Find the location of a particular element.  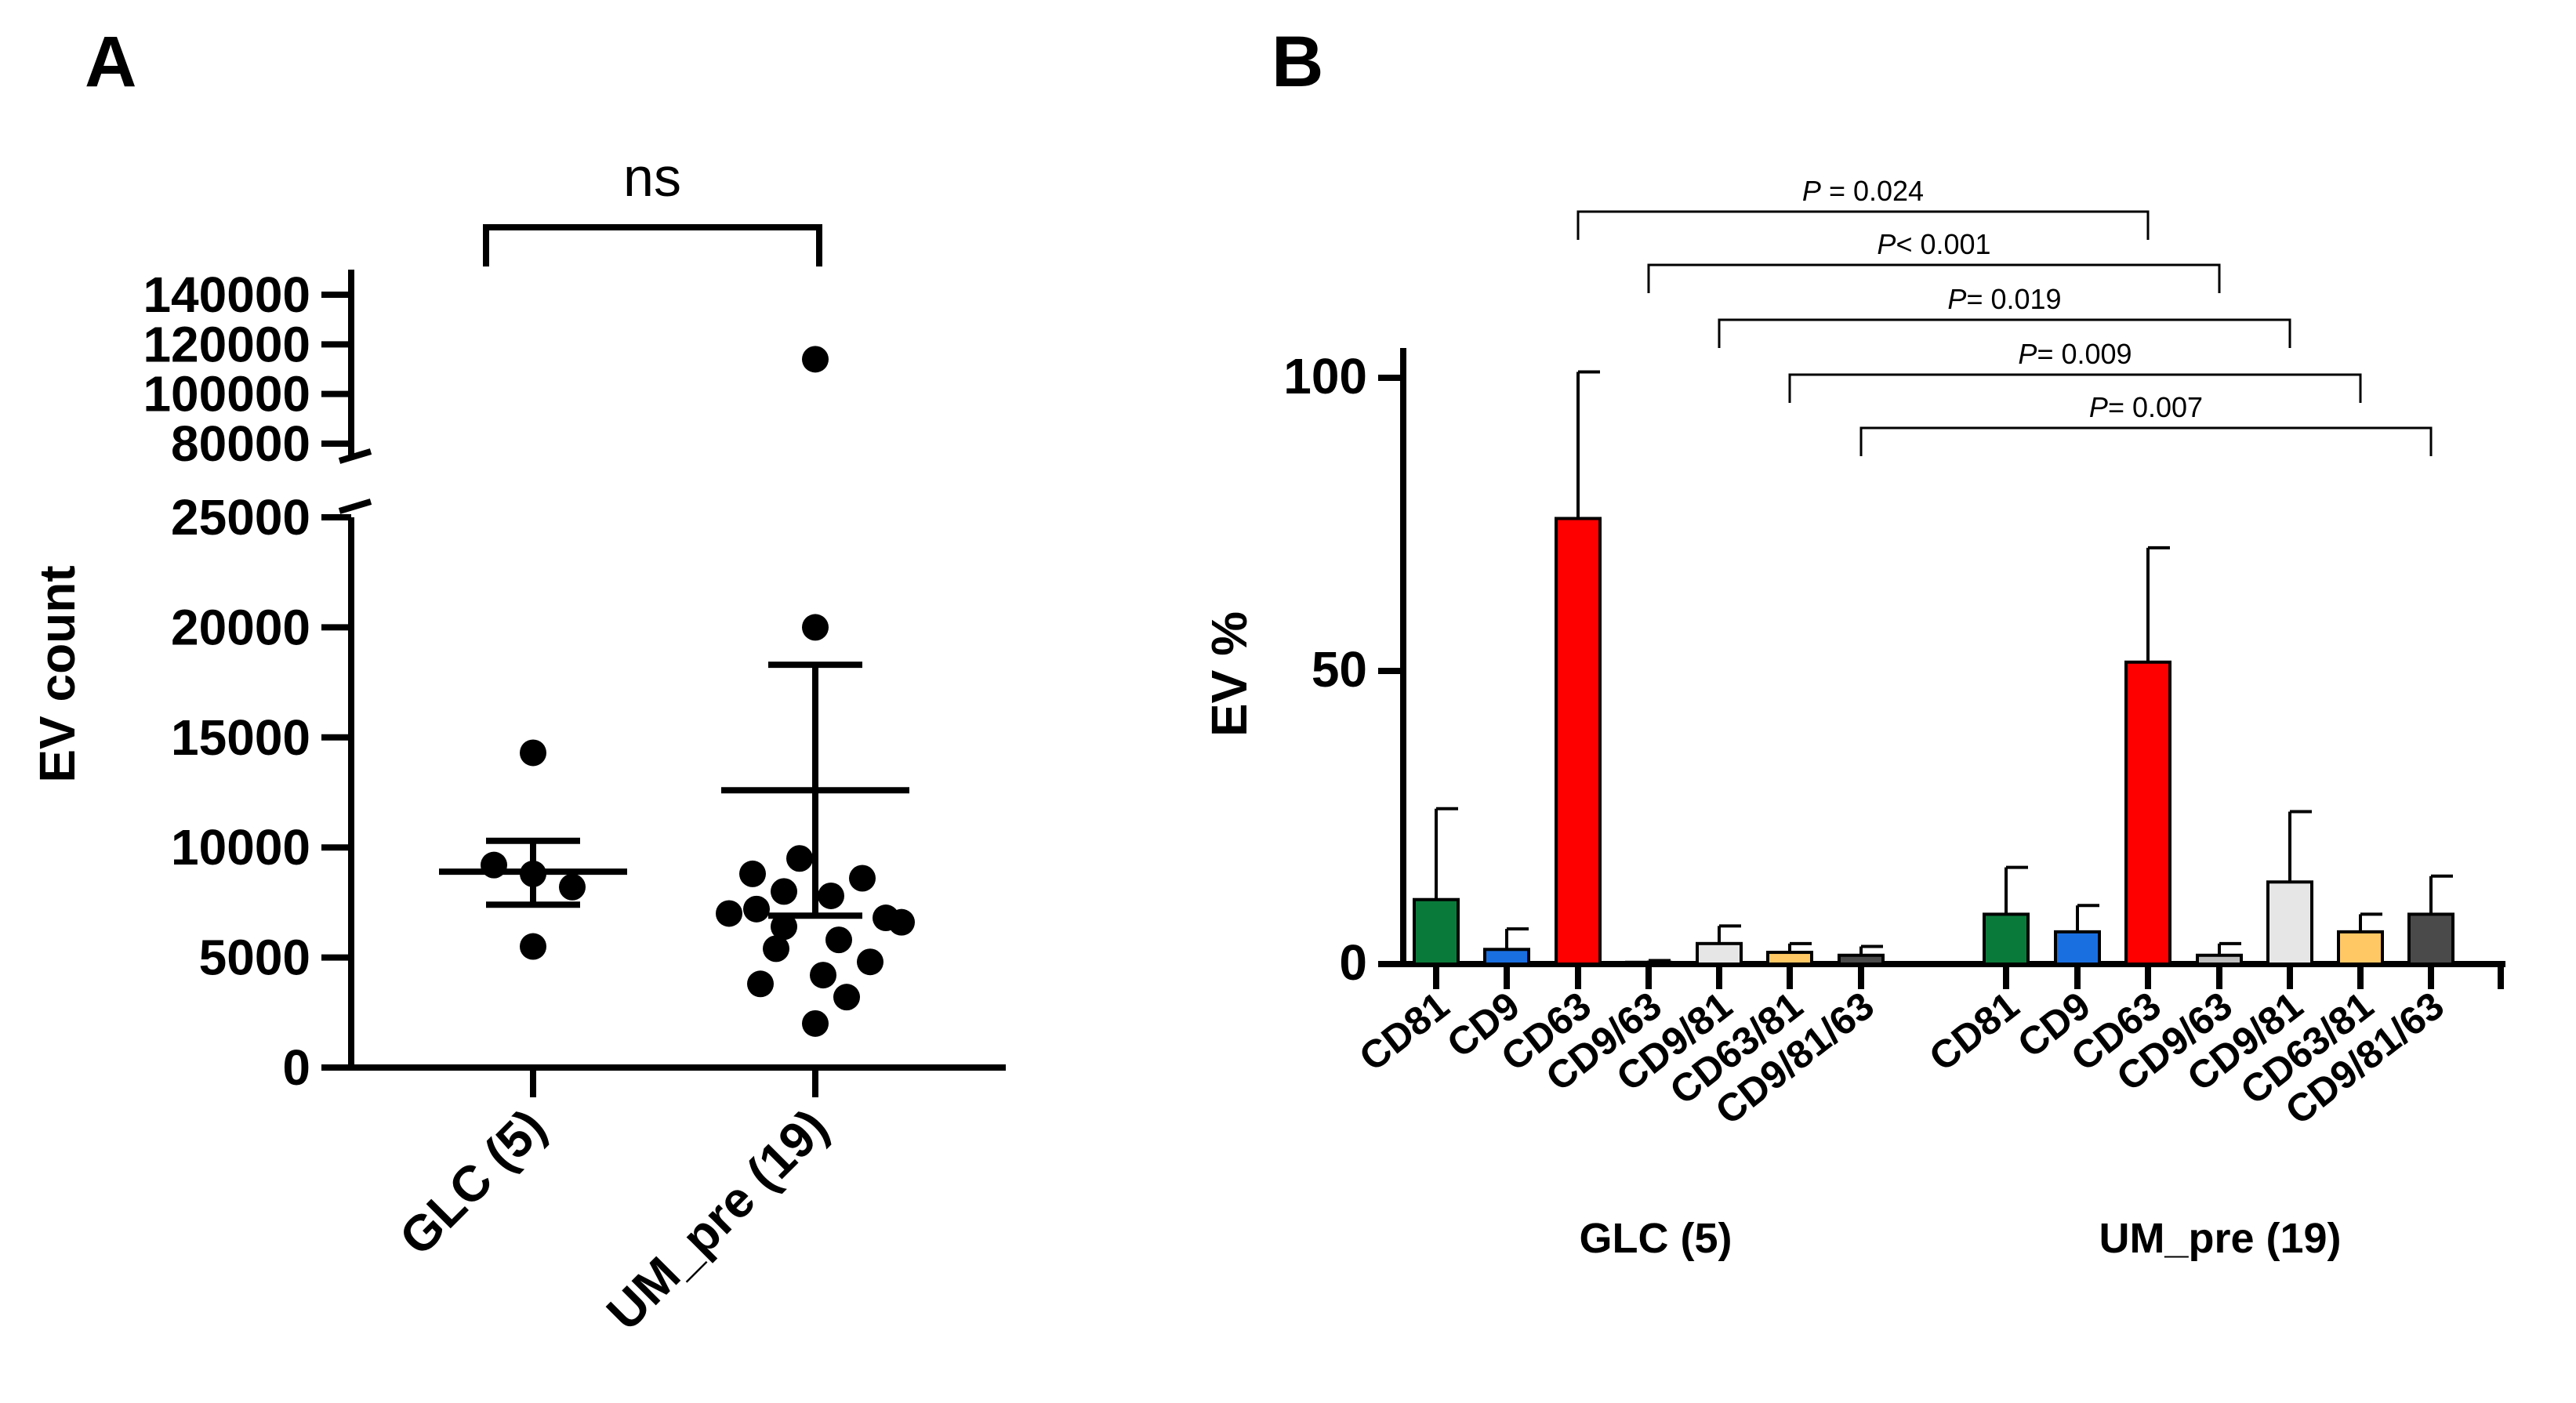

b-comparison-label: P = 0.024 is located at coordinates (1863, 191).